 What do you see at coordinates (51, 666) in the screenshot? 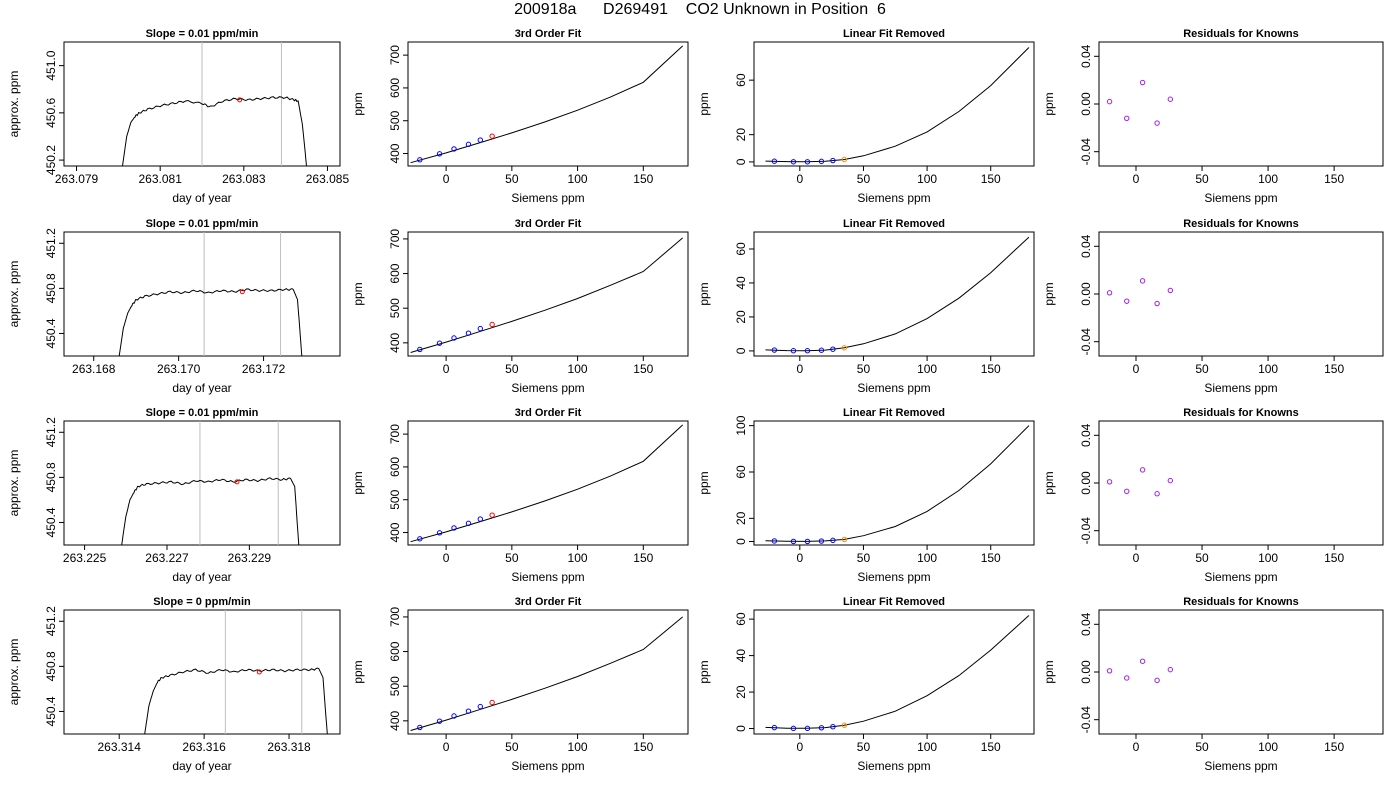
I see `y-tick-label: 450.8` at bounding box center [51, 666].